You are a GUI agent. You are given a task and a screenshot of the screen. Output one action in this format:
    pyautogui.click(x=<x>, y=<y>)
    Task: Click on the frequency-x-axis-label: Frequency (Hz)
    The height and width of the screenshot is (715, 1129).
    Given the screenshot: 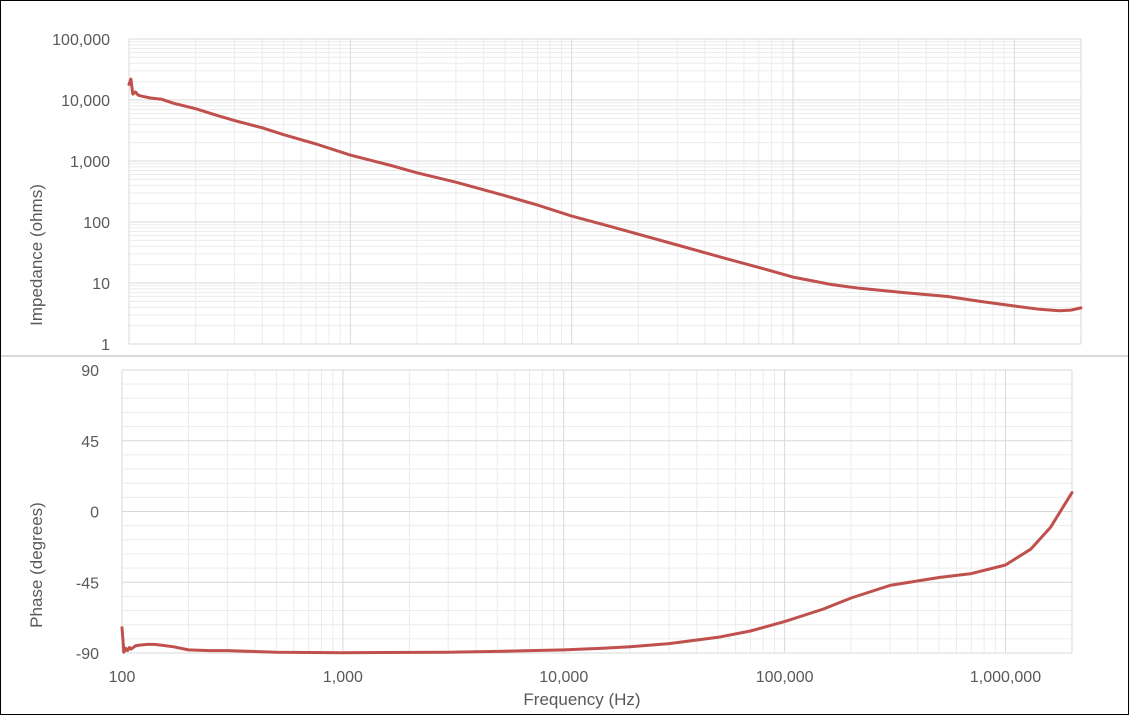 What is the action you would take?
    pyautogui.click(x=581, y=699)
    